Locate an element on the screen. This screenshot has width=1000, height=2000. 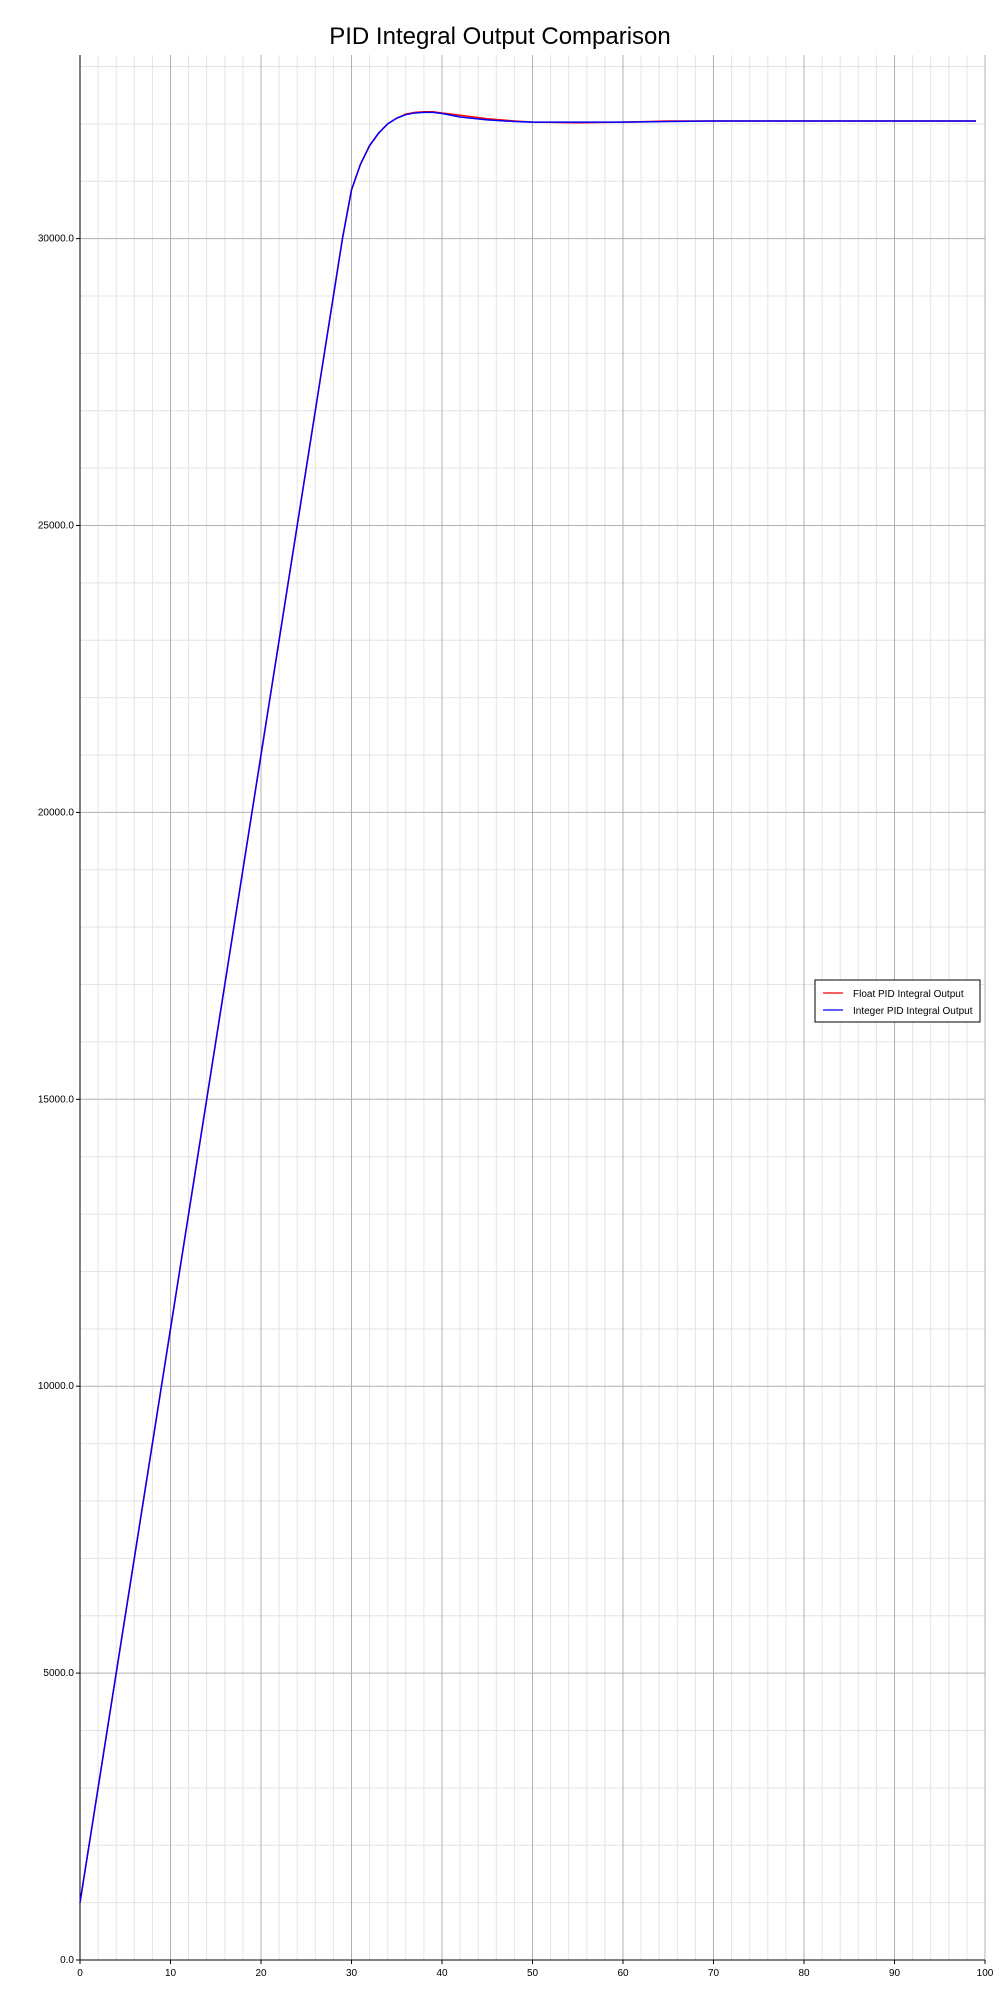
x-tick-label: 60 is located at coordinates (623, 1973).